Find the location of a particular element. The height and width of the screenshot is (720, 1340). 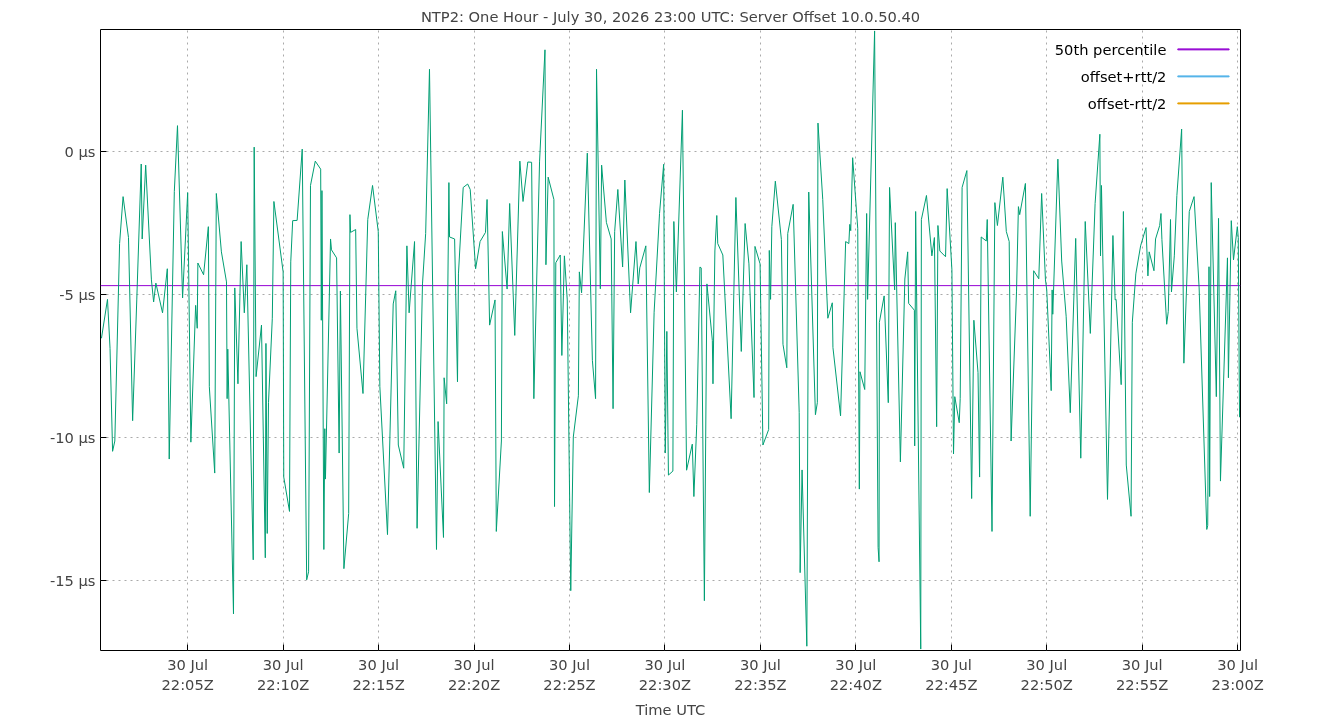

x-tick-label: 30 Jul 22:40Z is located at coordinates (855, 674).